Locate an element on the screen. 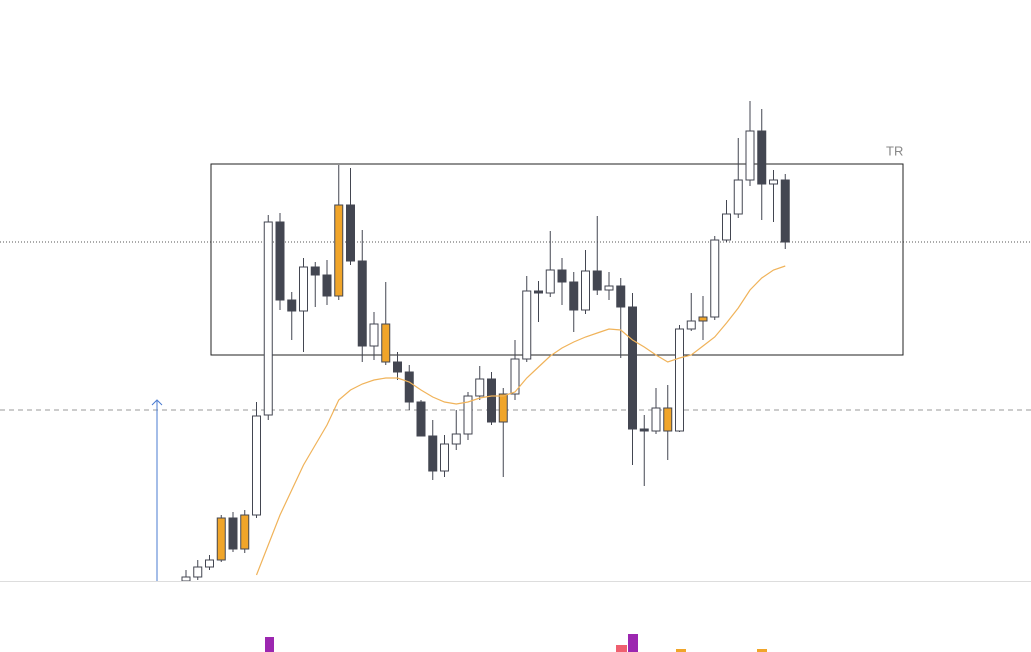  volume-bars is located at coordinates (516, 643).